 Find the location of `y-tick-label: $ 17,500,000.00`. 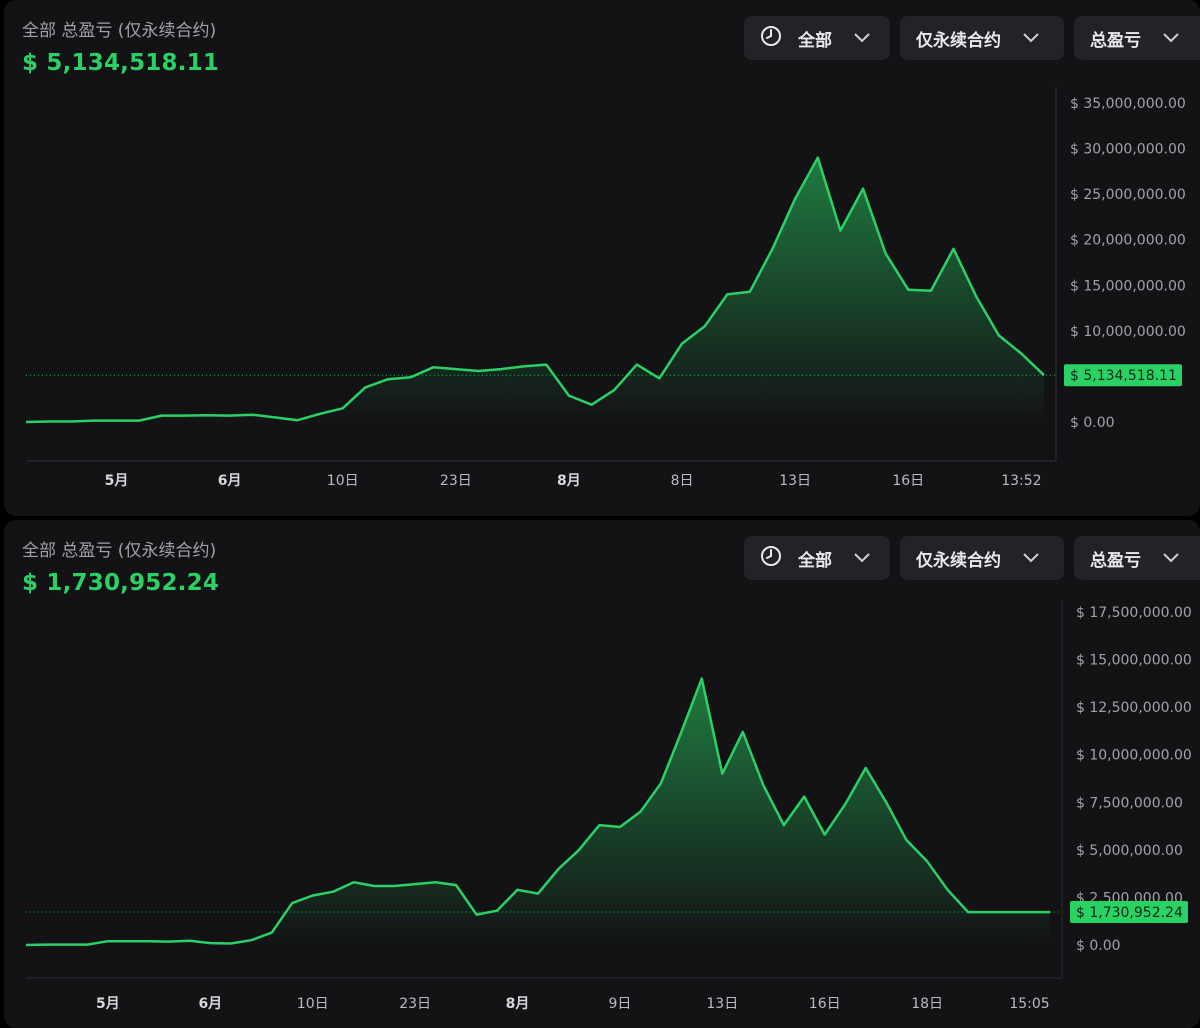

y-tick-label: $ 17,500,000.00 is located at coordinates (1134, 613).